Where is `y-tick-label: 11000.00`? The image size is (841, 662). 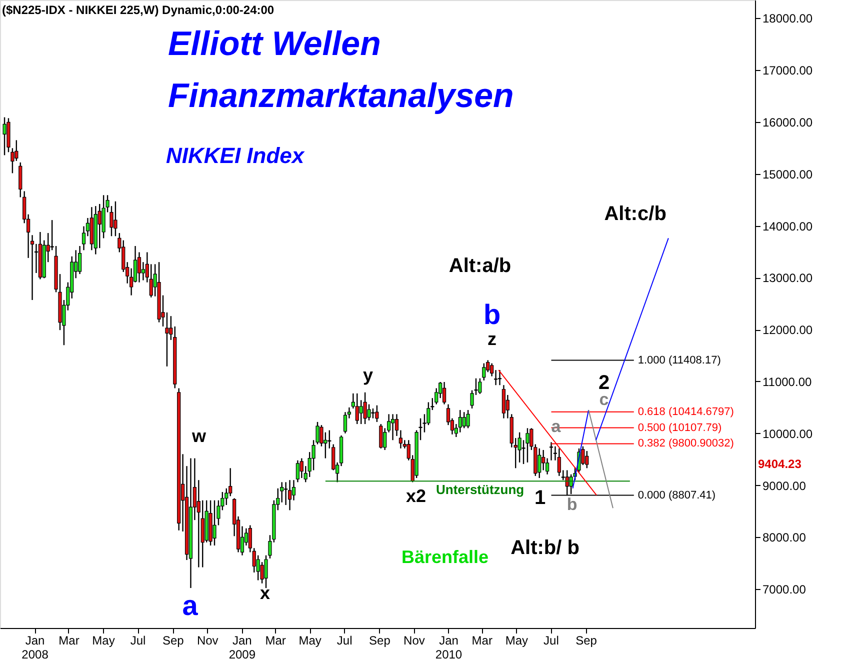
y-tick-label: 11000.00 is located at coordinates (787, 381).